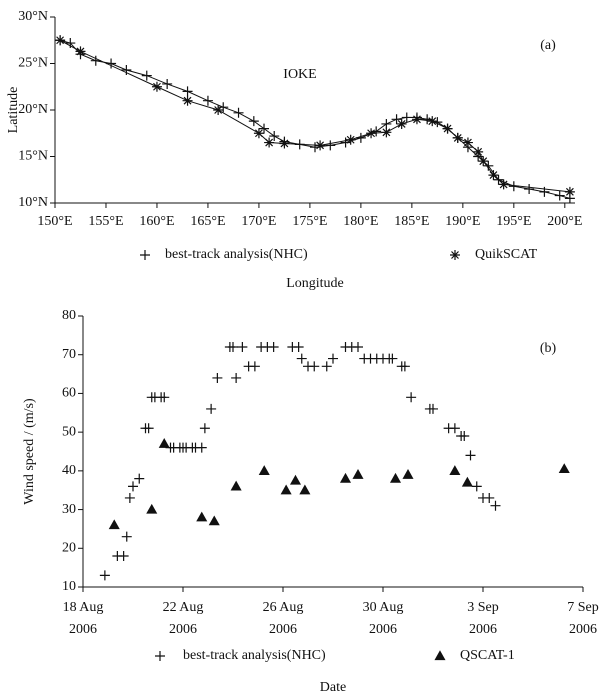  What do you see at coordinates (236, 254) in the screenshot?
I see `legend-label: best-track analysis(NHC)` at bounding box center [236, 254].